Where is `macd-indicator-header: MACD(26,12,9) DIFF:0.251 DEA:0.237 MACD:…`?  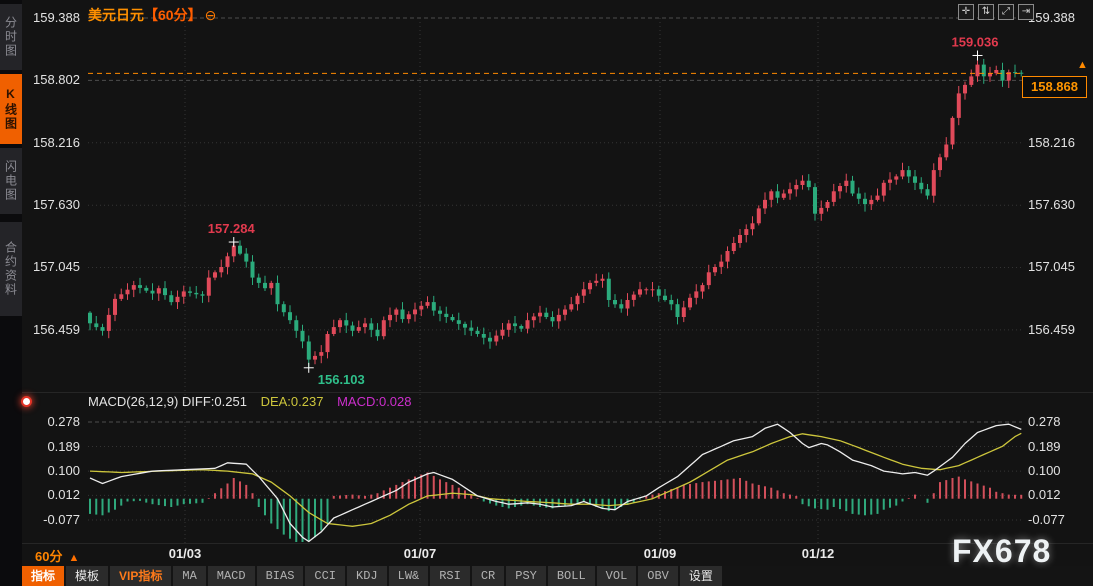 macd-indicator-header: MACD(26,12,9) DIFF:0.251 DEA:0.237 MACD:… is located at coordinates (250, 401).